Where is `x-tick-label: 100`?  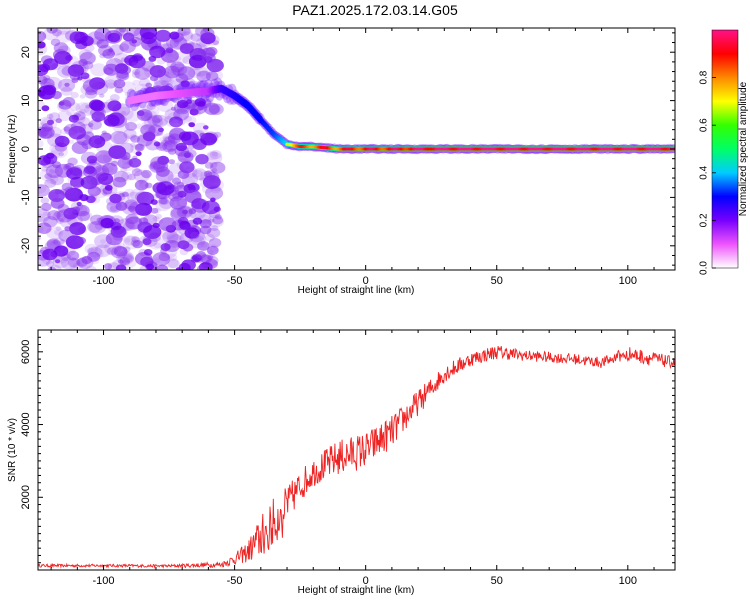
x-tick-label: 100 is located at coordinates (628, 581).